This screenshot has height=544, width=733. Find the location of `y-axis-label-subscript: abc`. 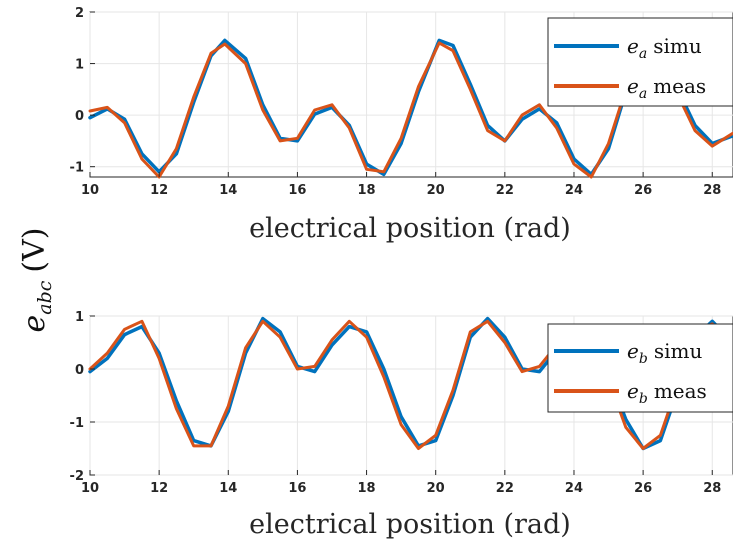

y-axis-label-subscript: abc is located at coordinates (45, 297).